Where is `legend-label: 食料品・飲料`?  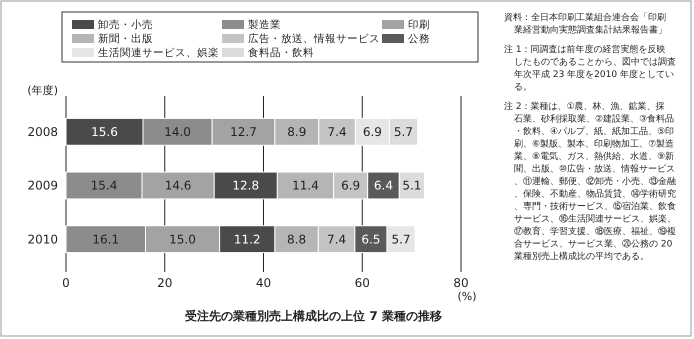
legend-label: 食料品・飲料 is located at coordinates (281, 52).